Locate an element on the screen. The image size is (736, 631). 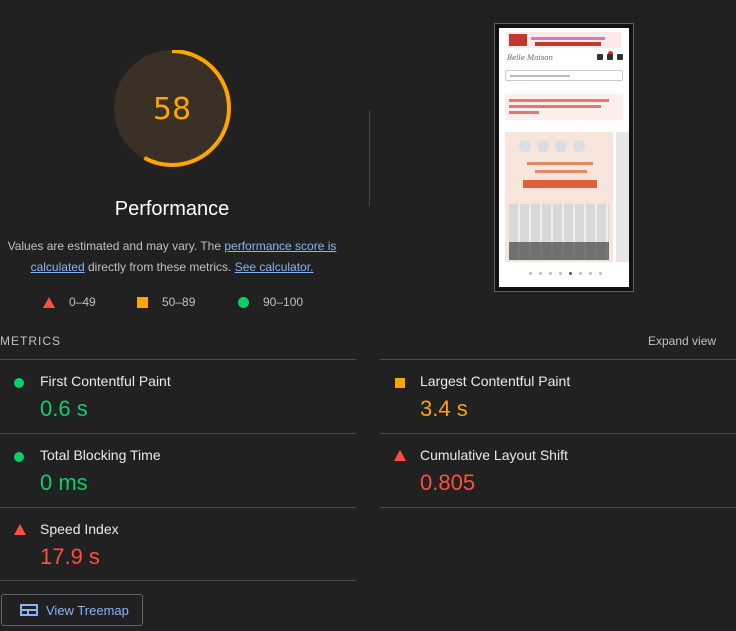
final-screenshot: Belle Maison is located at coordinates (564, 157).